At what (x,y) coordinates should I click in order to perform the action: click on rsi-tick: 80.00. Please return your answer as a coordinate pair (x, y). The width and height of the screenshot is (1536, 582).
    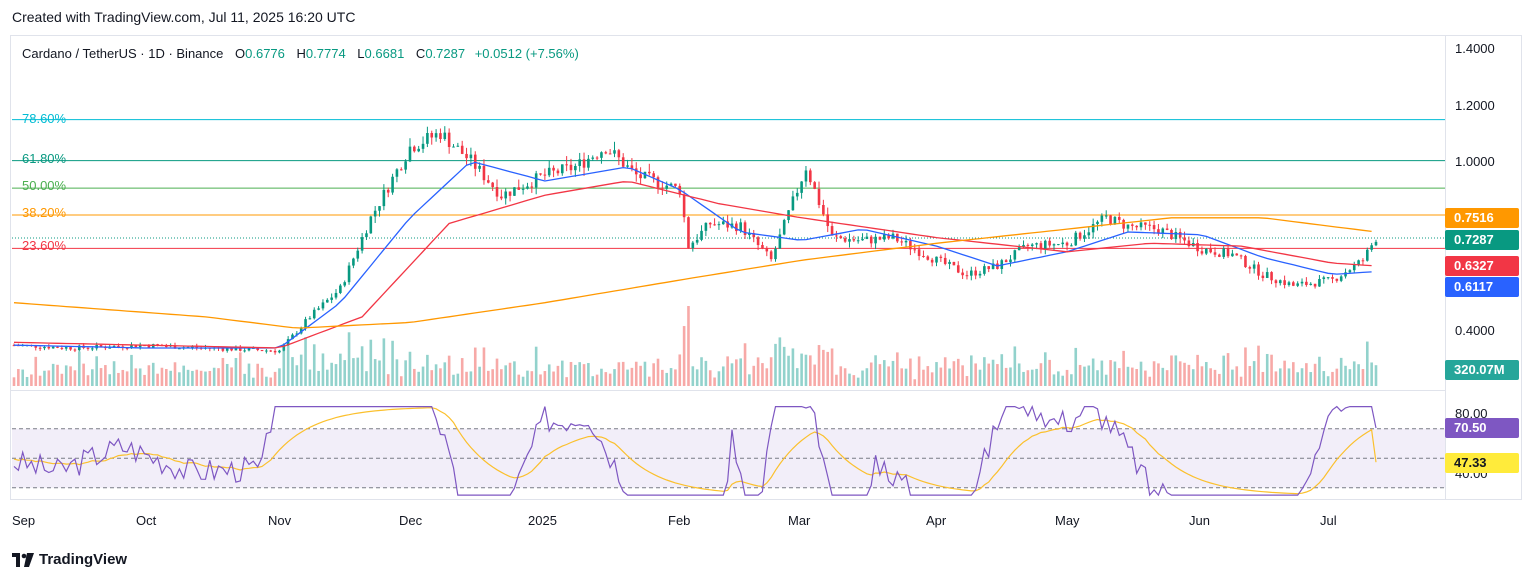
    Looking at the image, I should click on (1471, 413).